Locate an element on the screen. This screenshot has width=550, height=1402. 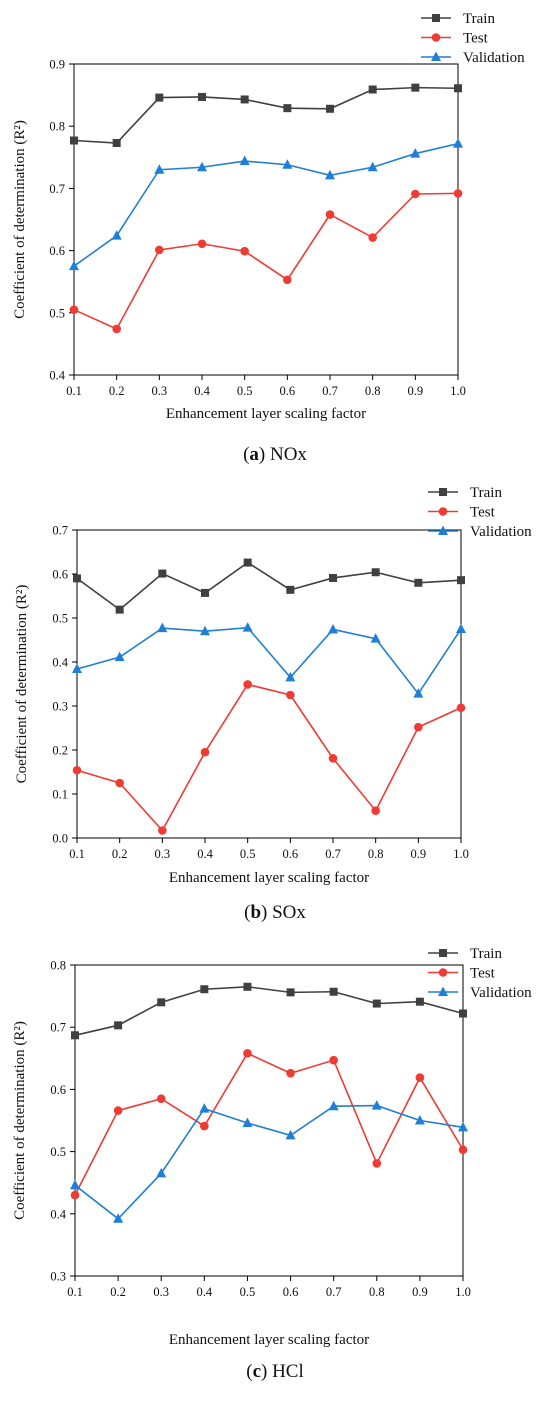
series-line-train is located at coordinates (269, 586).